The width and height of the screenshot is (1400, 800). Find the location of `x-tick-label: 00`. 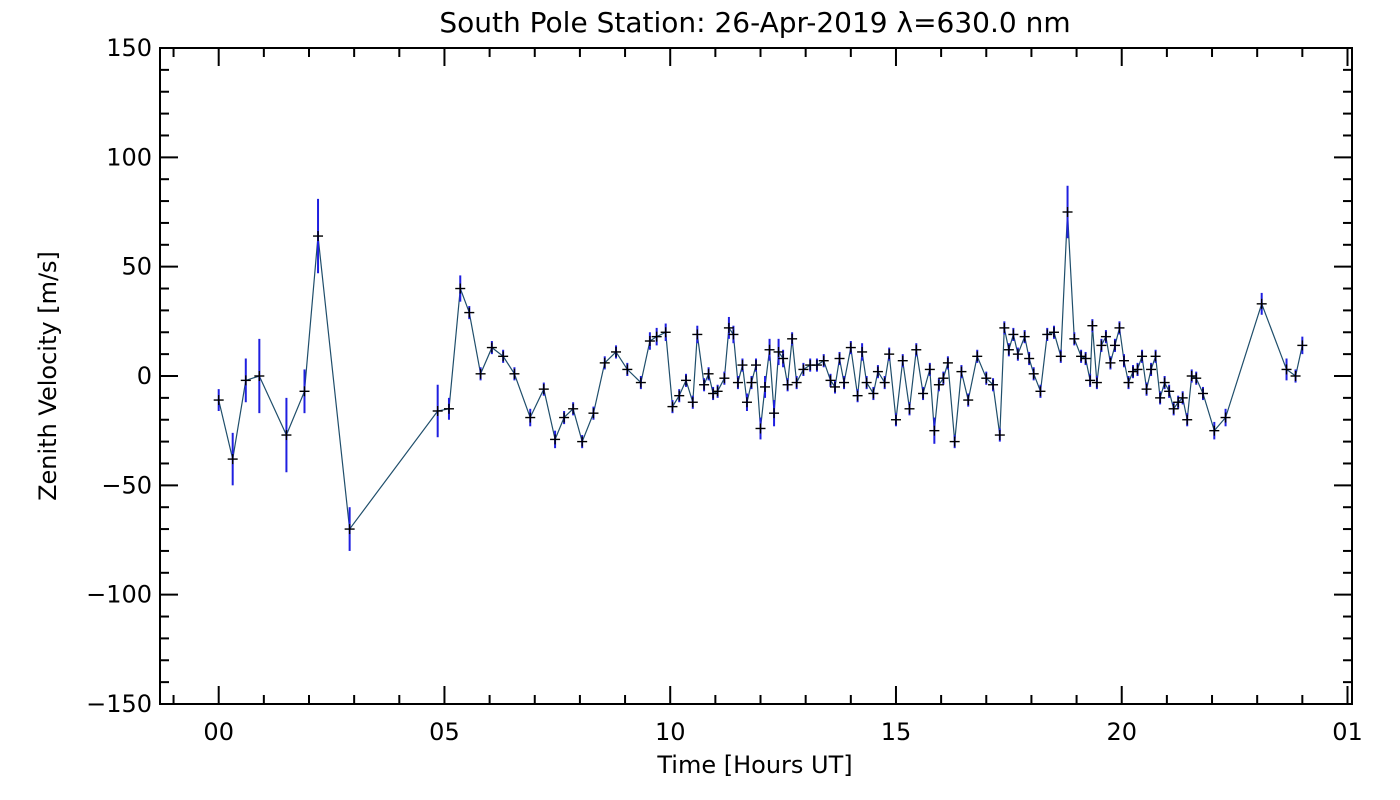

x-tick-label: 00 is located at coordinates (218, 732).